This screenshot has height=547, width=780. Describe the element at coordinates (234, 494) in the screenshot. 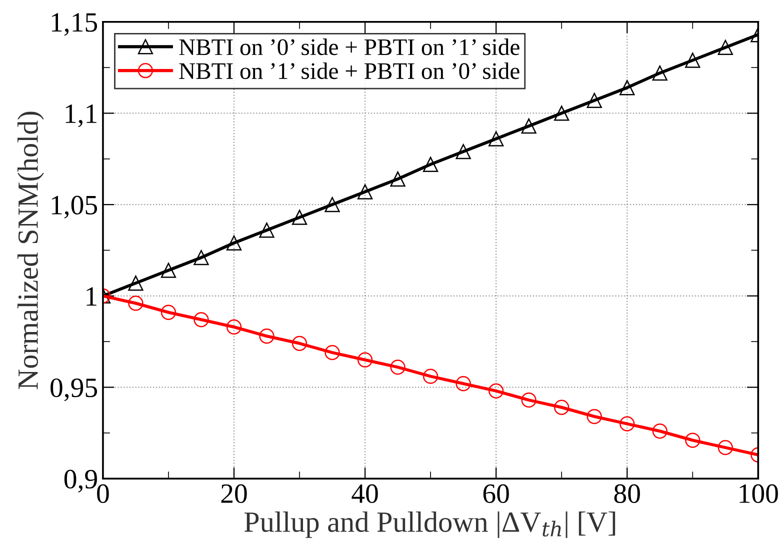

I see `x-tick-label: 20` at that location.